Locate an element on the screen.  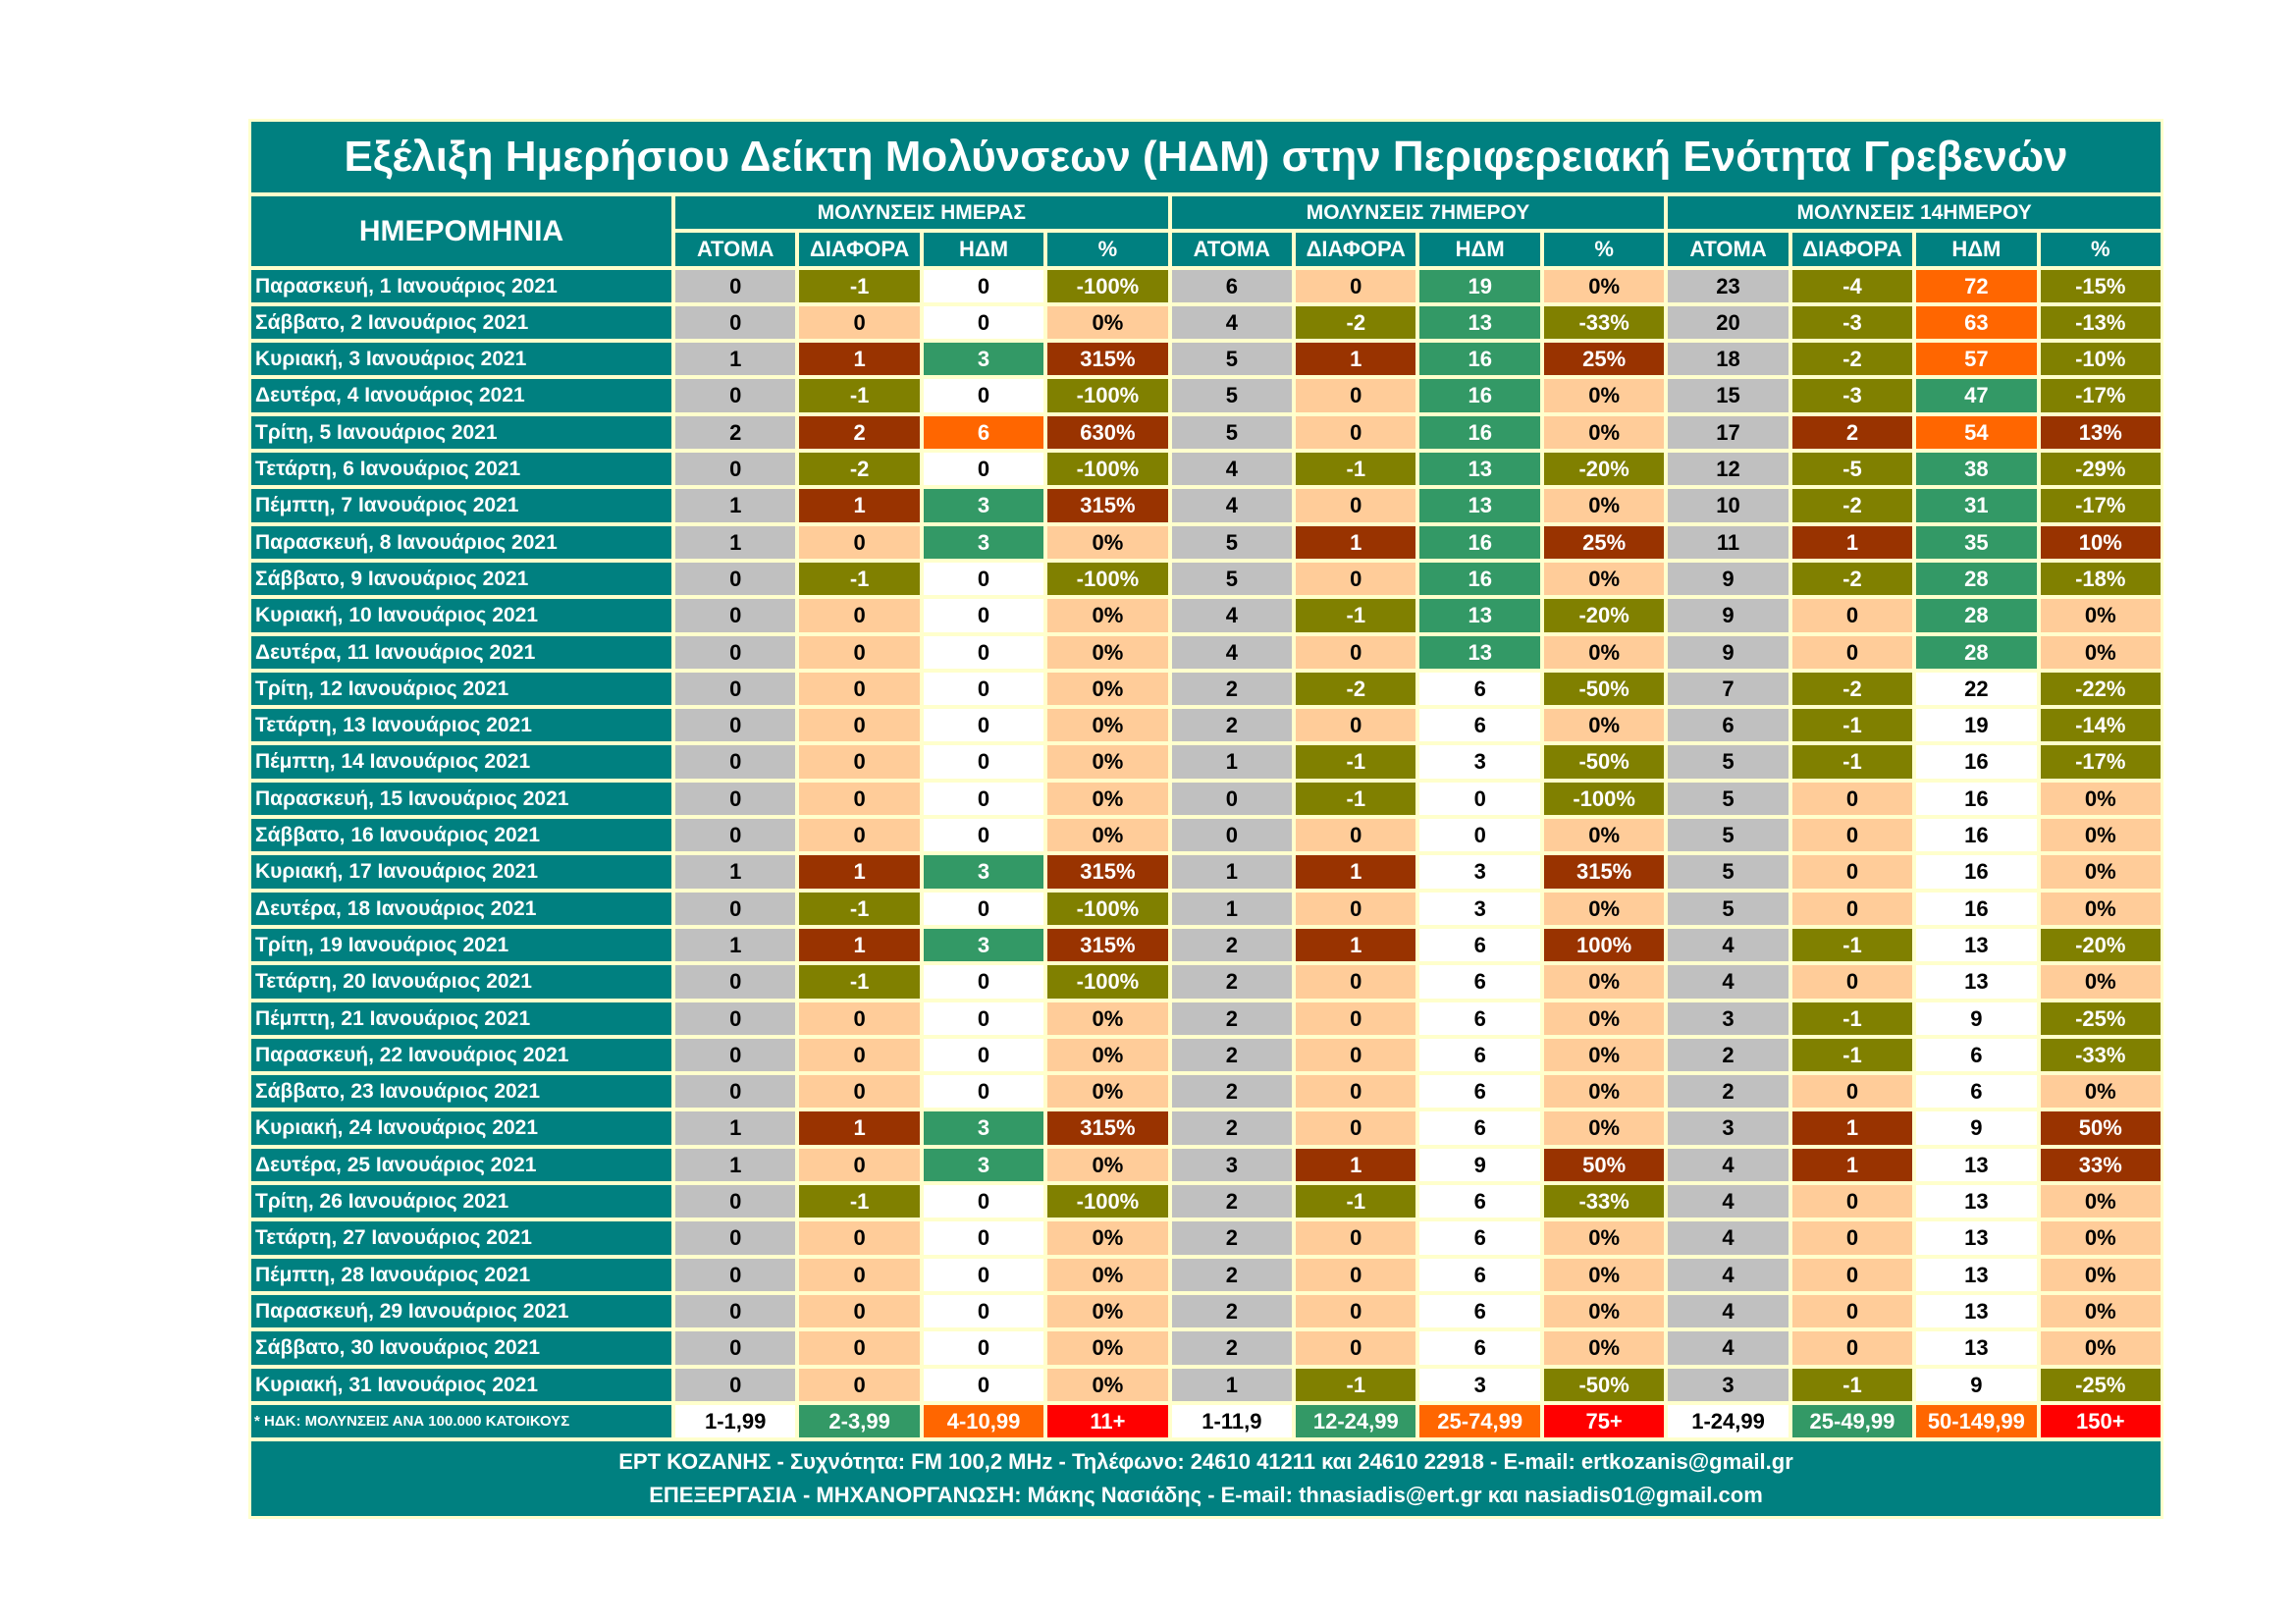
cell-14day-percent: -17% is located at coordinates (2100, 505).